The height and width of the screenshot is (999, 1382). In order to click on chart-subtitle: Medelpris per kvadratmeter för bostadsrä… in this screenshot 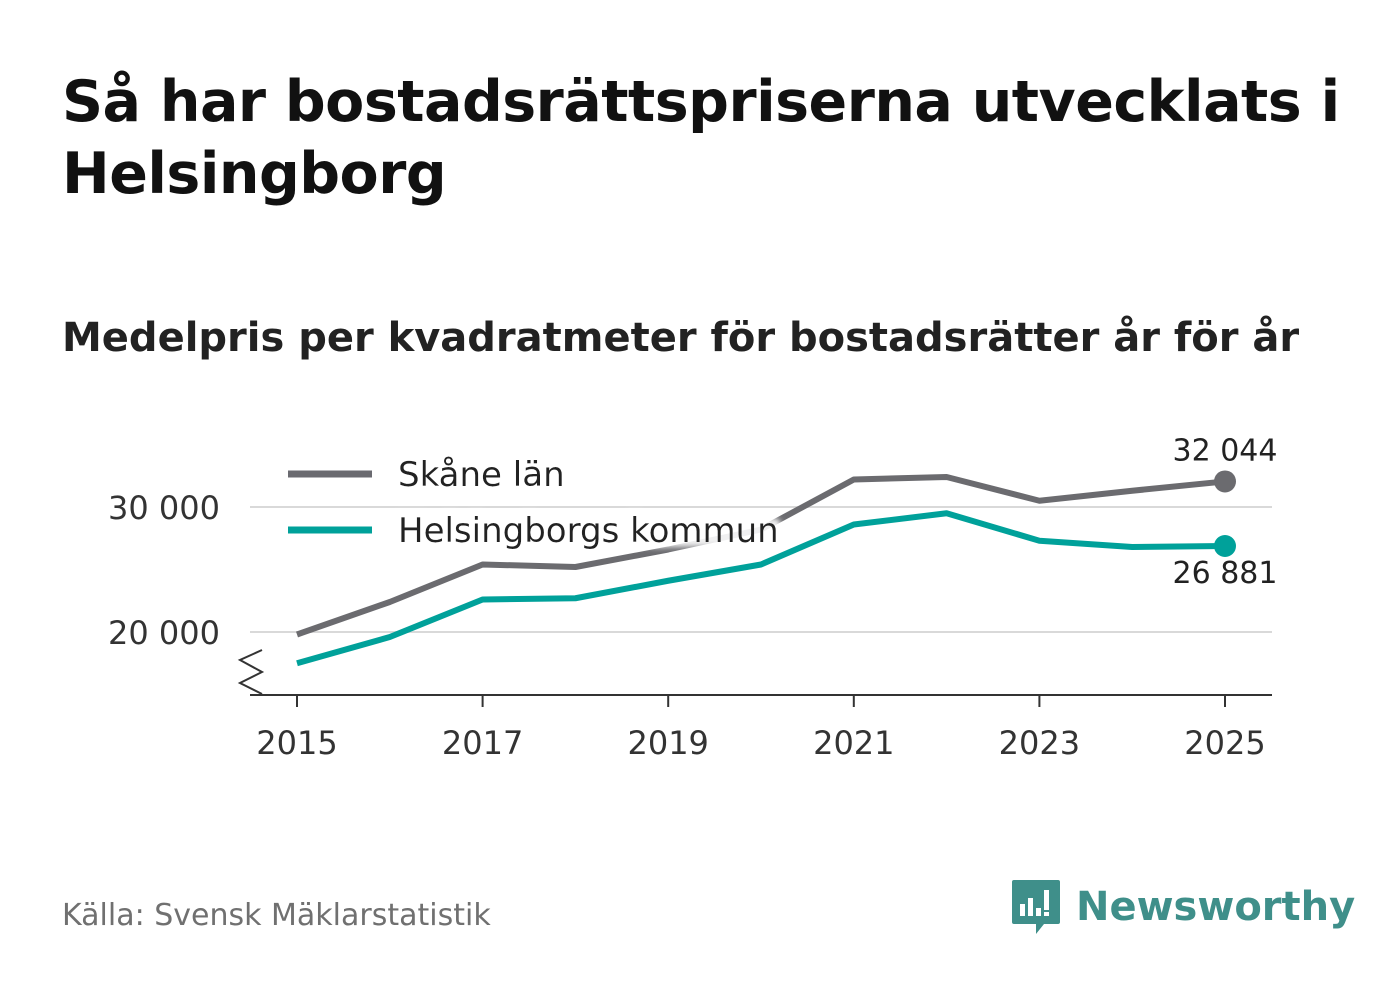, I will do `click(681, 338)`.